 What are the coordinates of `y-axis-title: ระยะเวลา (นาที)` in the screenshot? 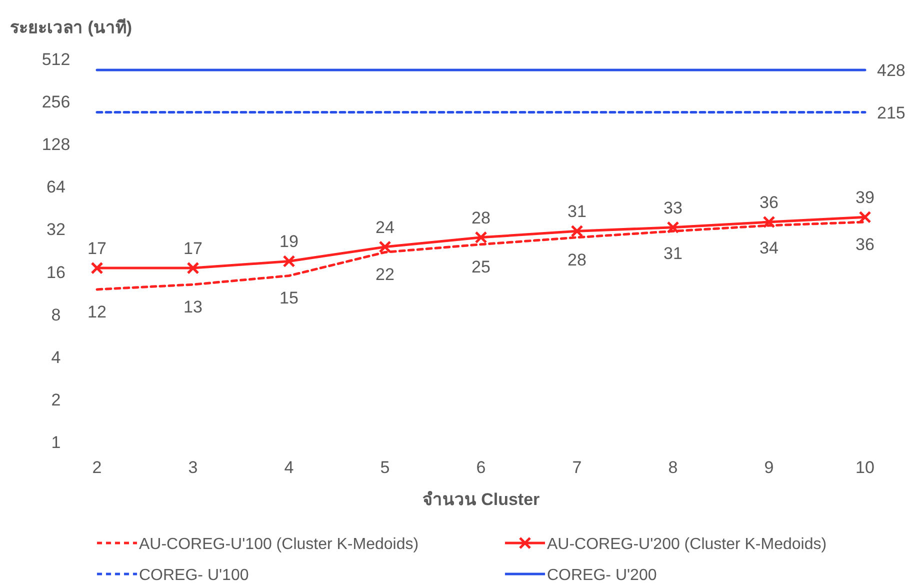 It's located at (71, 27).